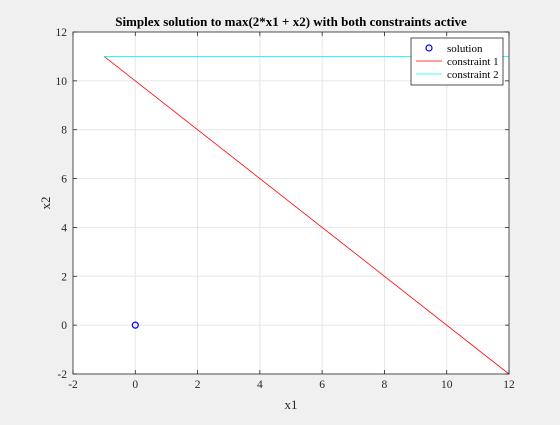 Image resolution: width=560 pixels, height=425 pixels. What do you see at coordinates (62, 82) in the screenshot?
I see `y-tick-label: 10` at bounding box center [62, 82].